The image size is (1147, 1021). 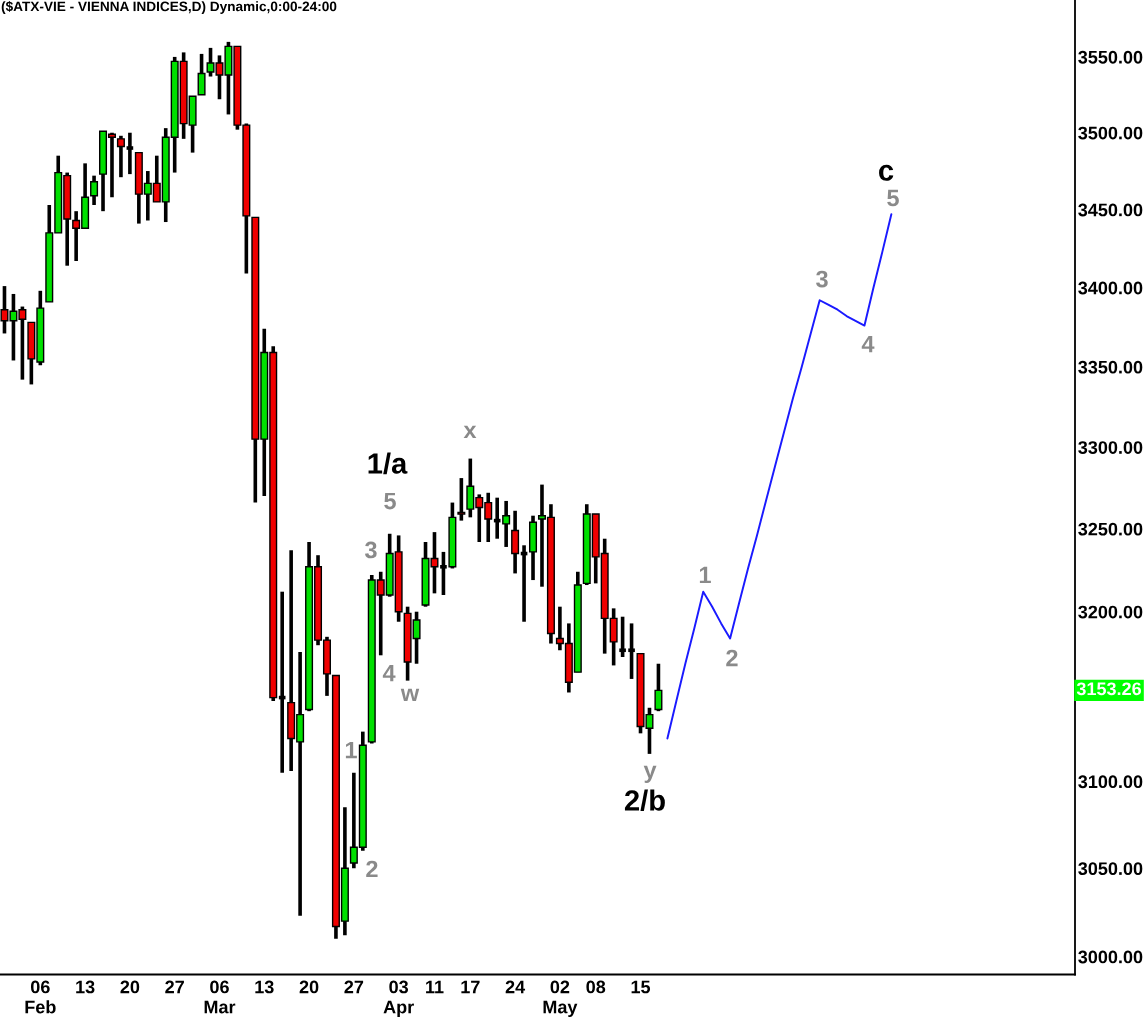 What do you see at coordinates (1110, 57) in the screenshot?
I see `y-tick-label: 3550.00` at bounding box center [1110, 57].